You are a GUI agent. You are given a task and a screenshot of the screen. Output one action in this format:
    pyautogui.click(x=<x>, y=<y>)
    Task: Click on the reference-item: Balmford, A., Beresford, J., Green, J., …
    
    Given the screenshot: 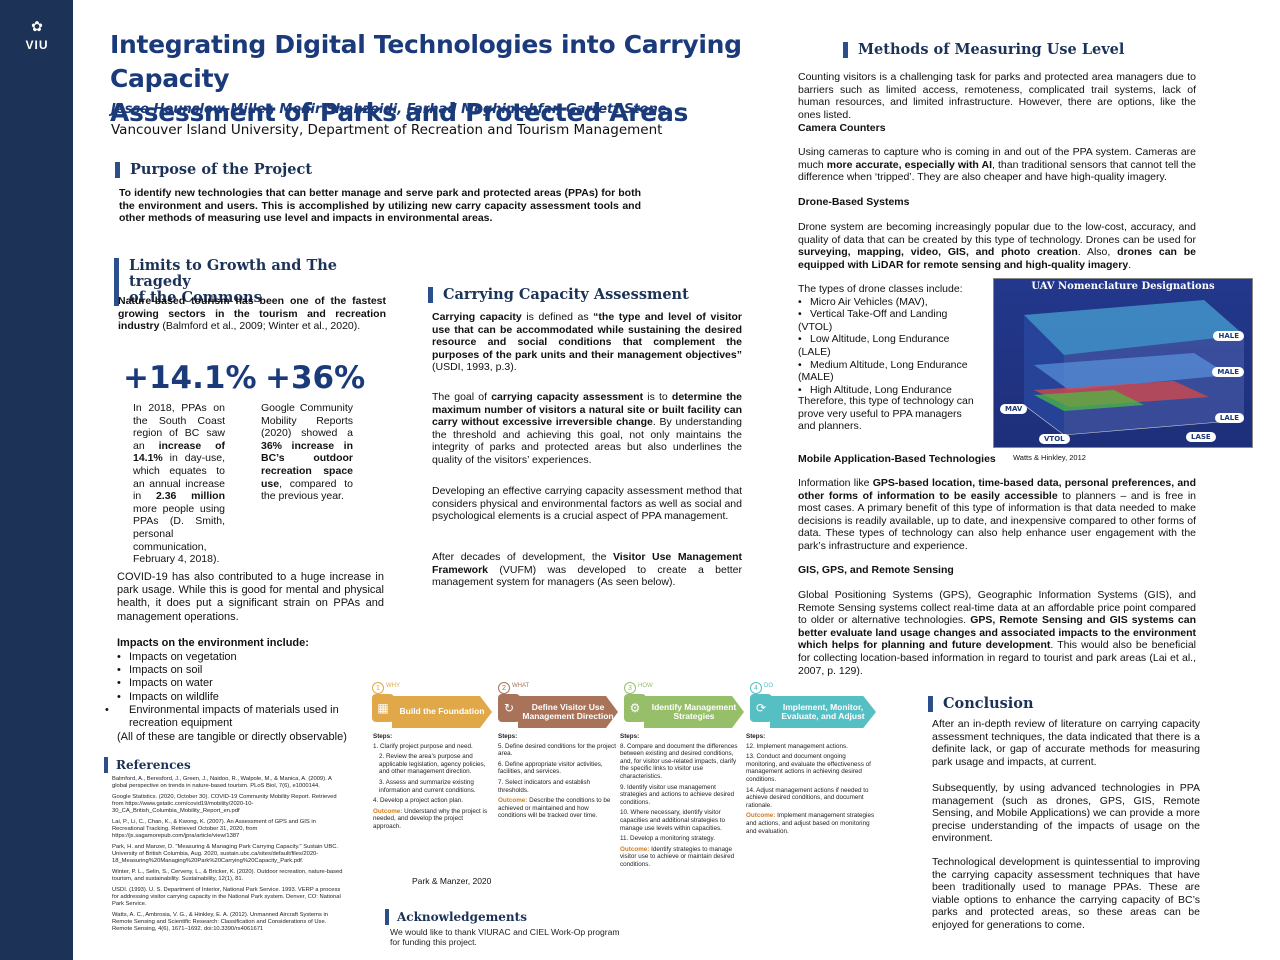 What is the action you would take?
    pyautogui.click(x=222, y=782)
    